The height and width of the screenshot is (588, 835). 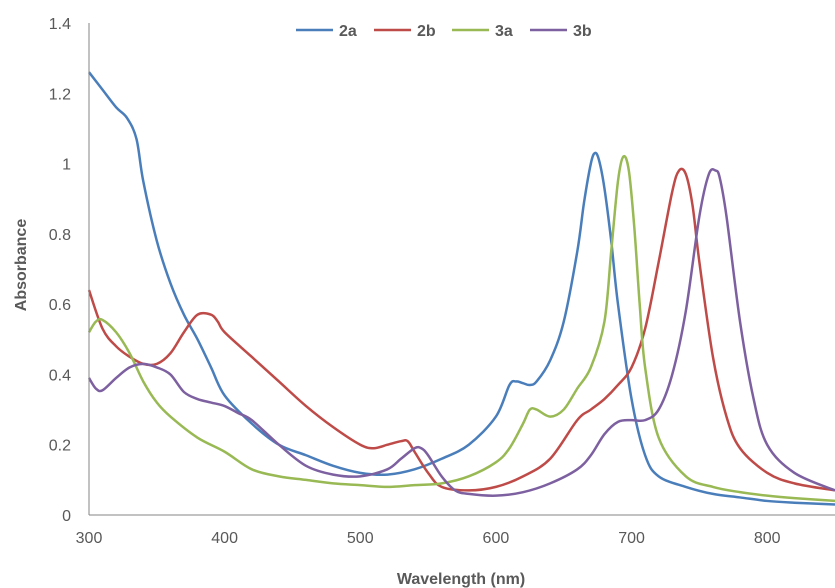 What do you see at coordinates (348, 31) in the screenshot?
I see `legend-label-2a: 2a` at bounding box center [348, 31].